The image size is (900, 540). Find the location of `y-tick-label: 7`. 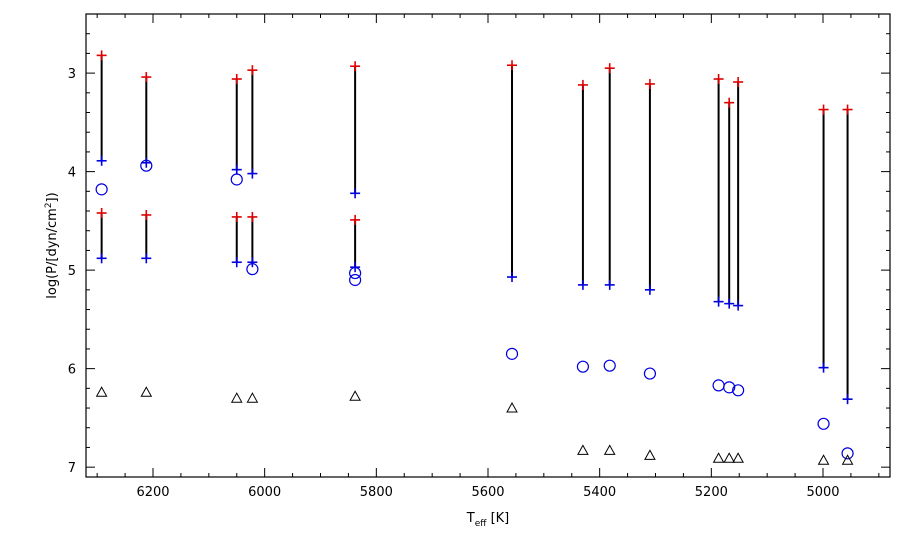

y-tick-label: 7 is located at coordinates (72, 468).